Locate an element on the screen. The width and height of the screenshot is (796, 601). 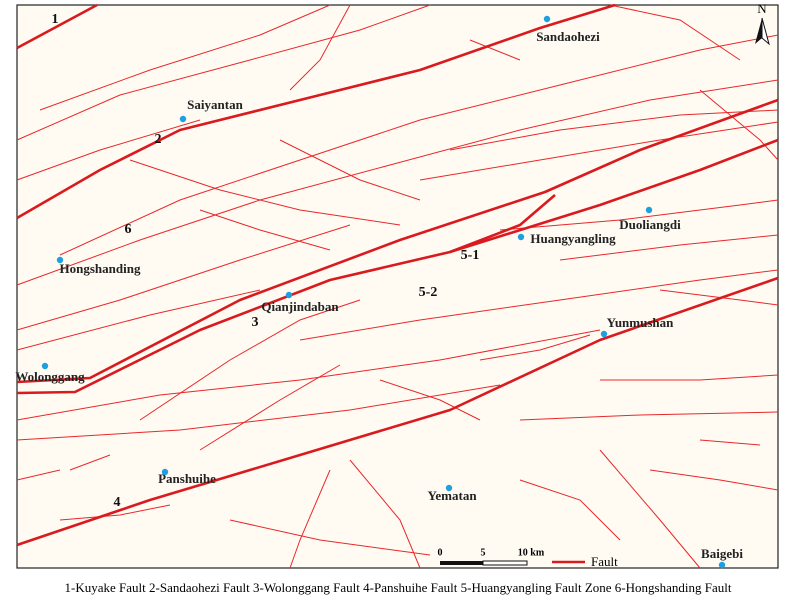
scale-bar is located at coordinates (484, 563).